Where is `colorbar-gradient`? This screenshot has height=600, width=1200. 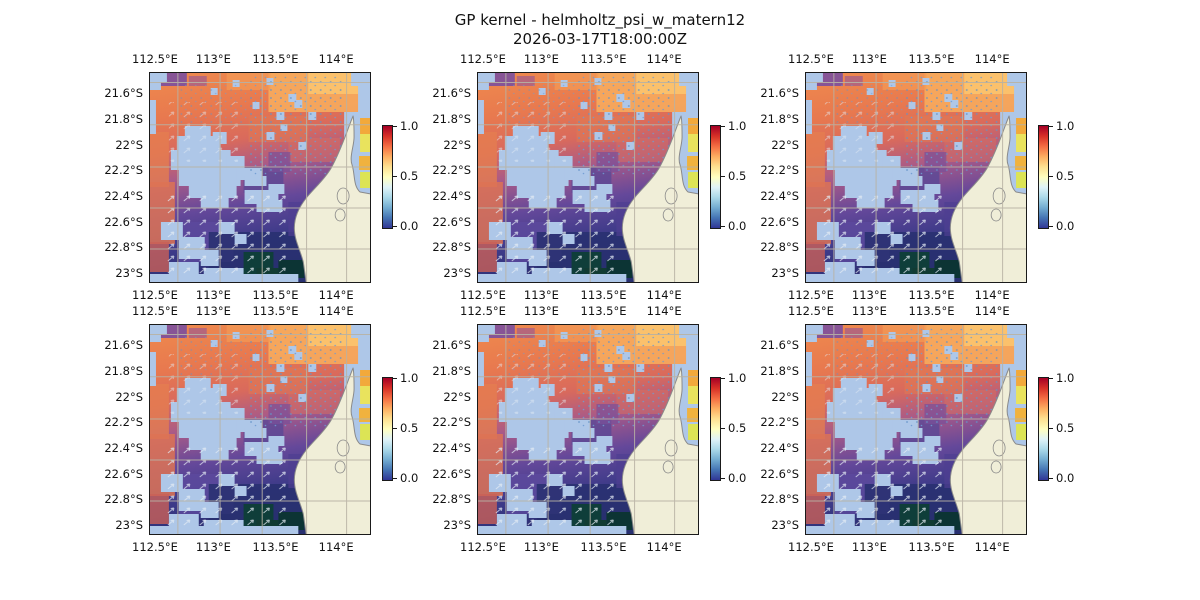 colorbar-gradient is located at coordinates (715, 429).